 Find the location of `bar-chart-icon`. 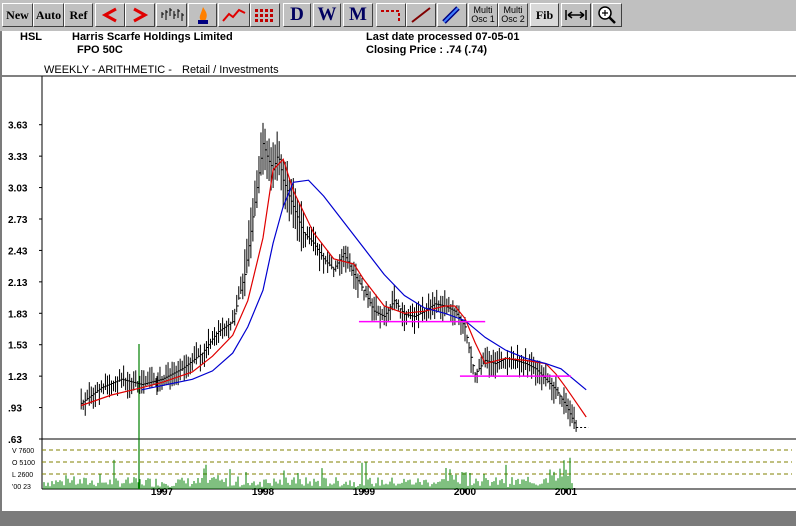

bar-chart-icon is located at coordinates (172, 14).